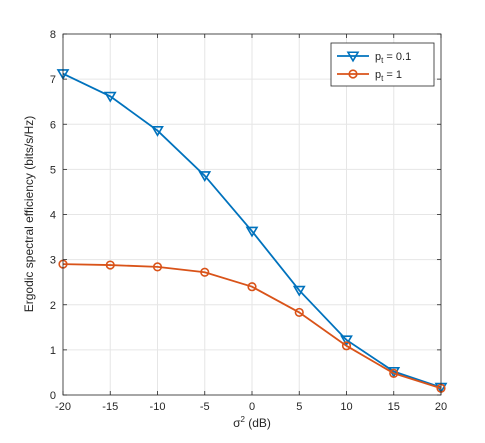 The height and width of the screenshot is (443, 485). I want to click on y-tick-label: 0, so click(53, 396).